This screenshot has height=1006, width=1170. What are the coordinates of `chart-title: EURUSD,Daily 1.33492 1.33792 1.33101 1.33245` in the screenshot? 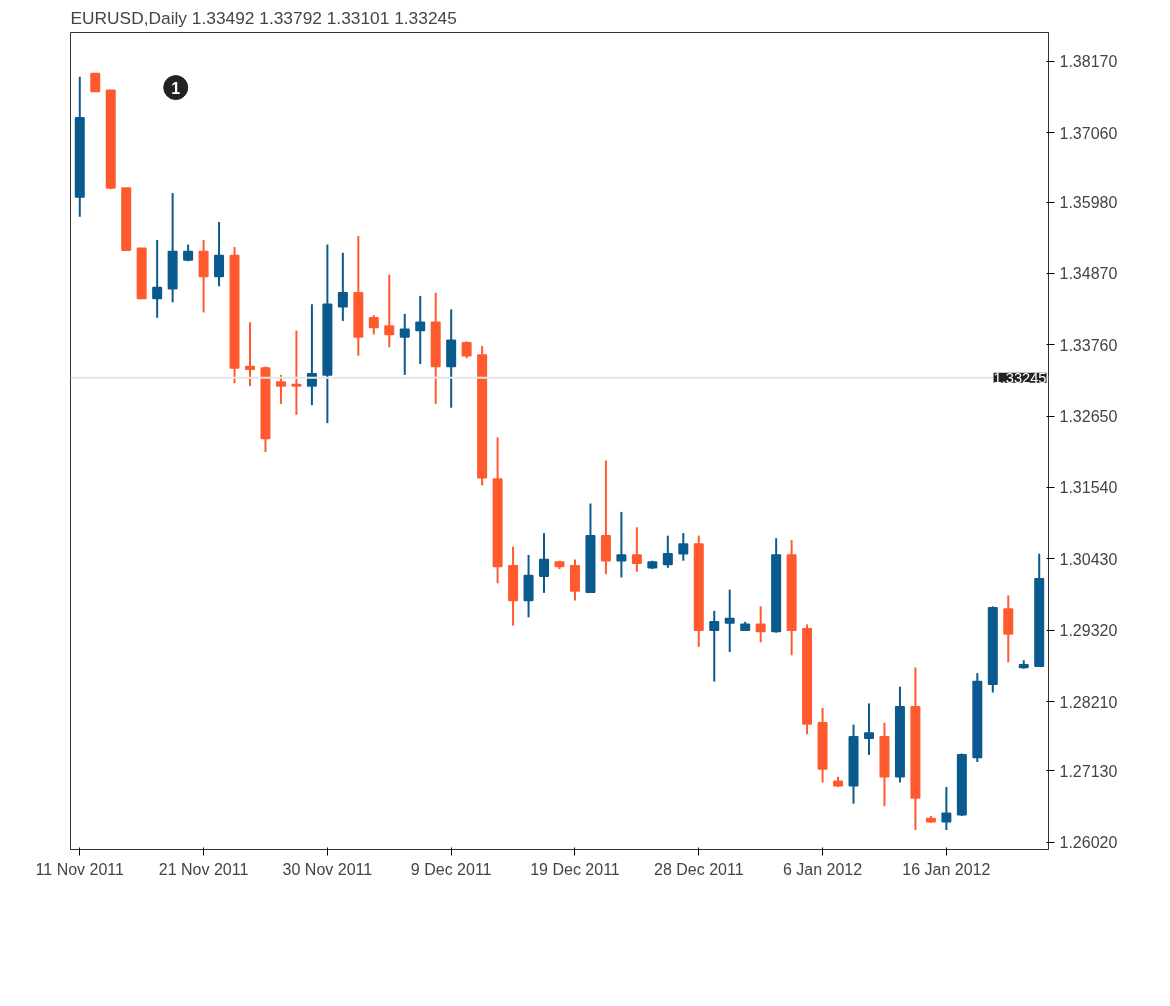 It's located at (263, 17).